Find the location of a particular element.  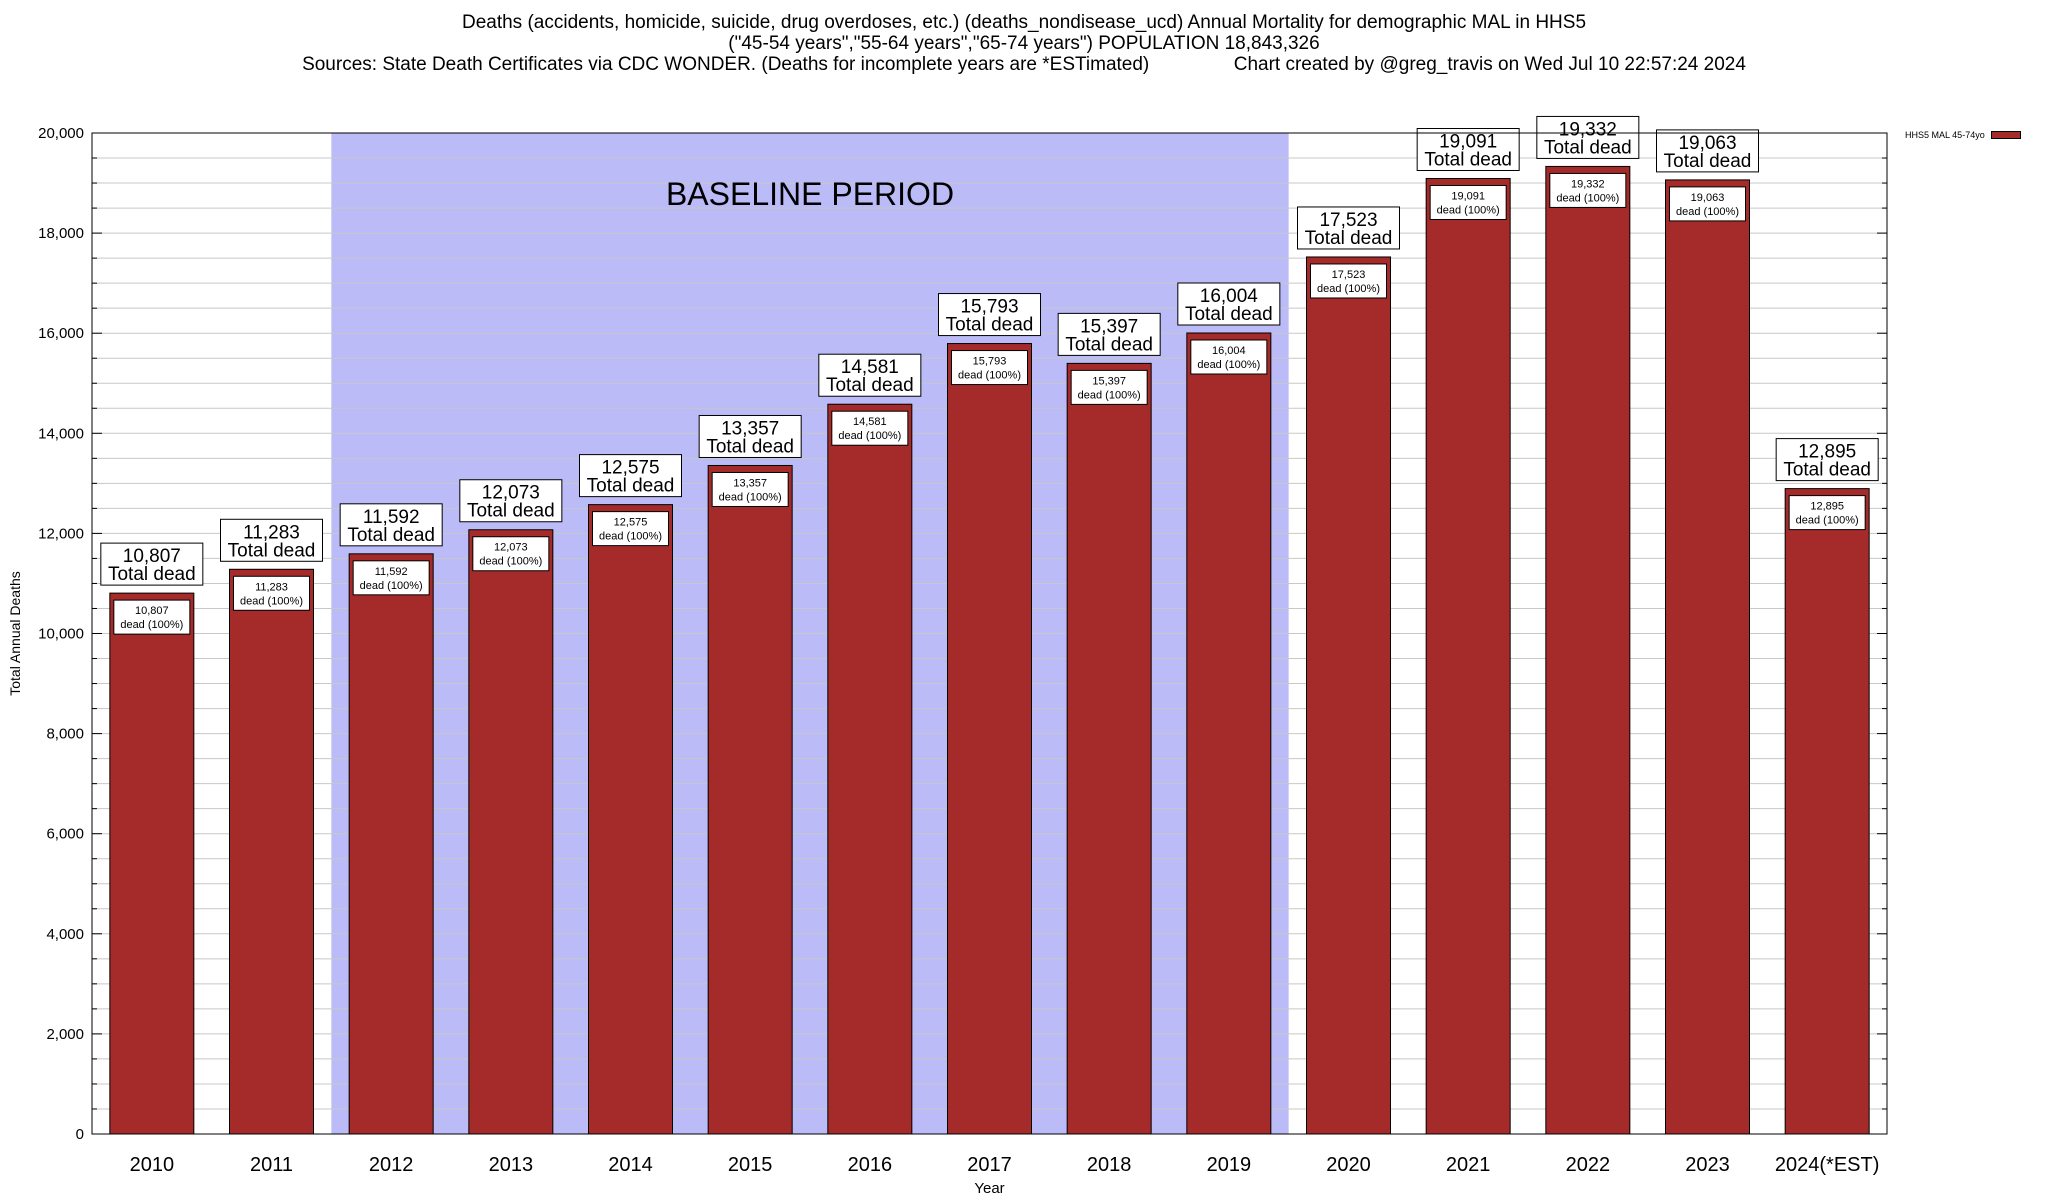

bar-inner-value: 19,063 is located at coordinates (1708, 198).